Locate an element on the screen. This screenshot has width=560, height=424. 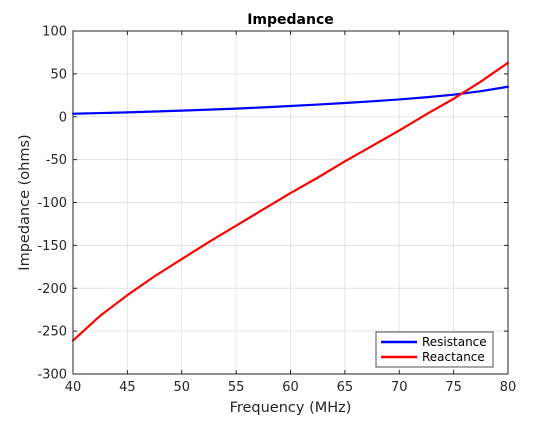
legend-label-reactance: Reactance is located at coordinates (453, 357).